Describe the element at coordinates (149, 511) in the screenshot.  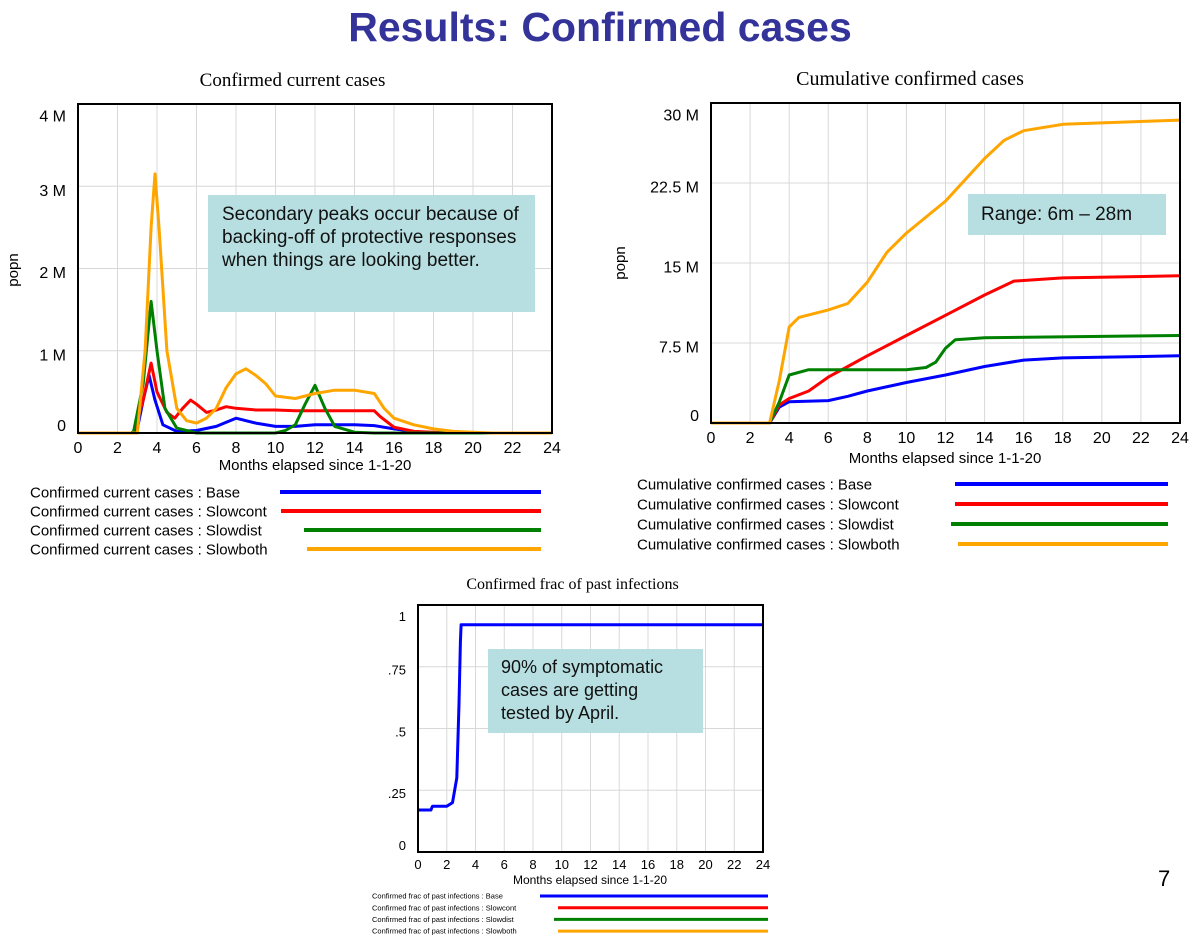
I see `legend-label: Confirmed current cases : Slowcont` at that location.